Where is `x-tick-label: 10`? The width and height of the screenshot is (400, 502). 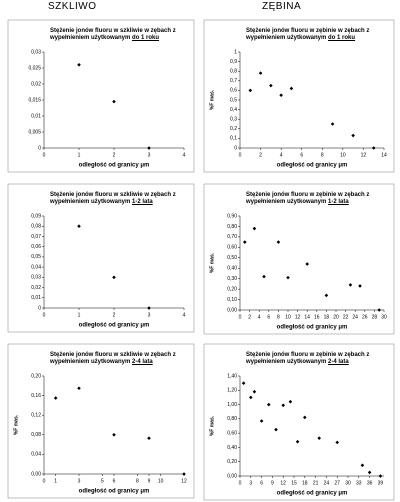 x-tick-label: 10 is located at coordinates (161, 481).